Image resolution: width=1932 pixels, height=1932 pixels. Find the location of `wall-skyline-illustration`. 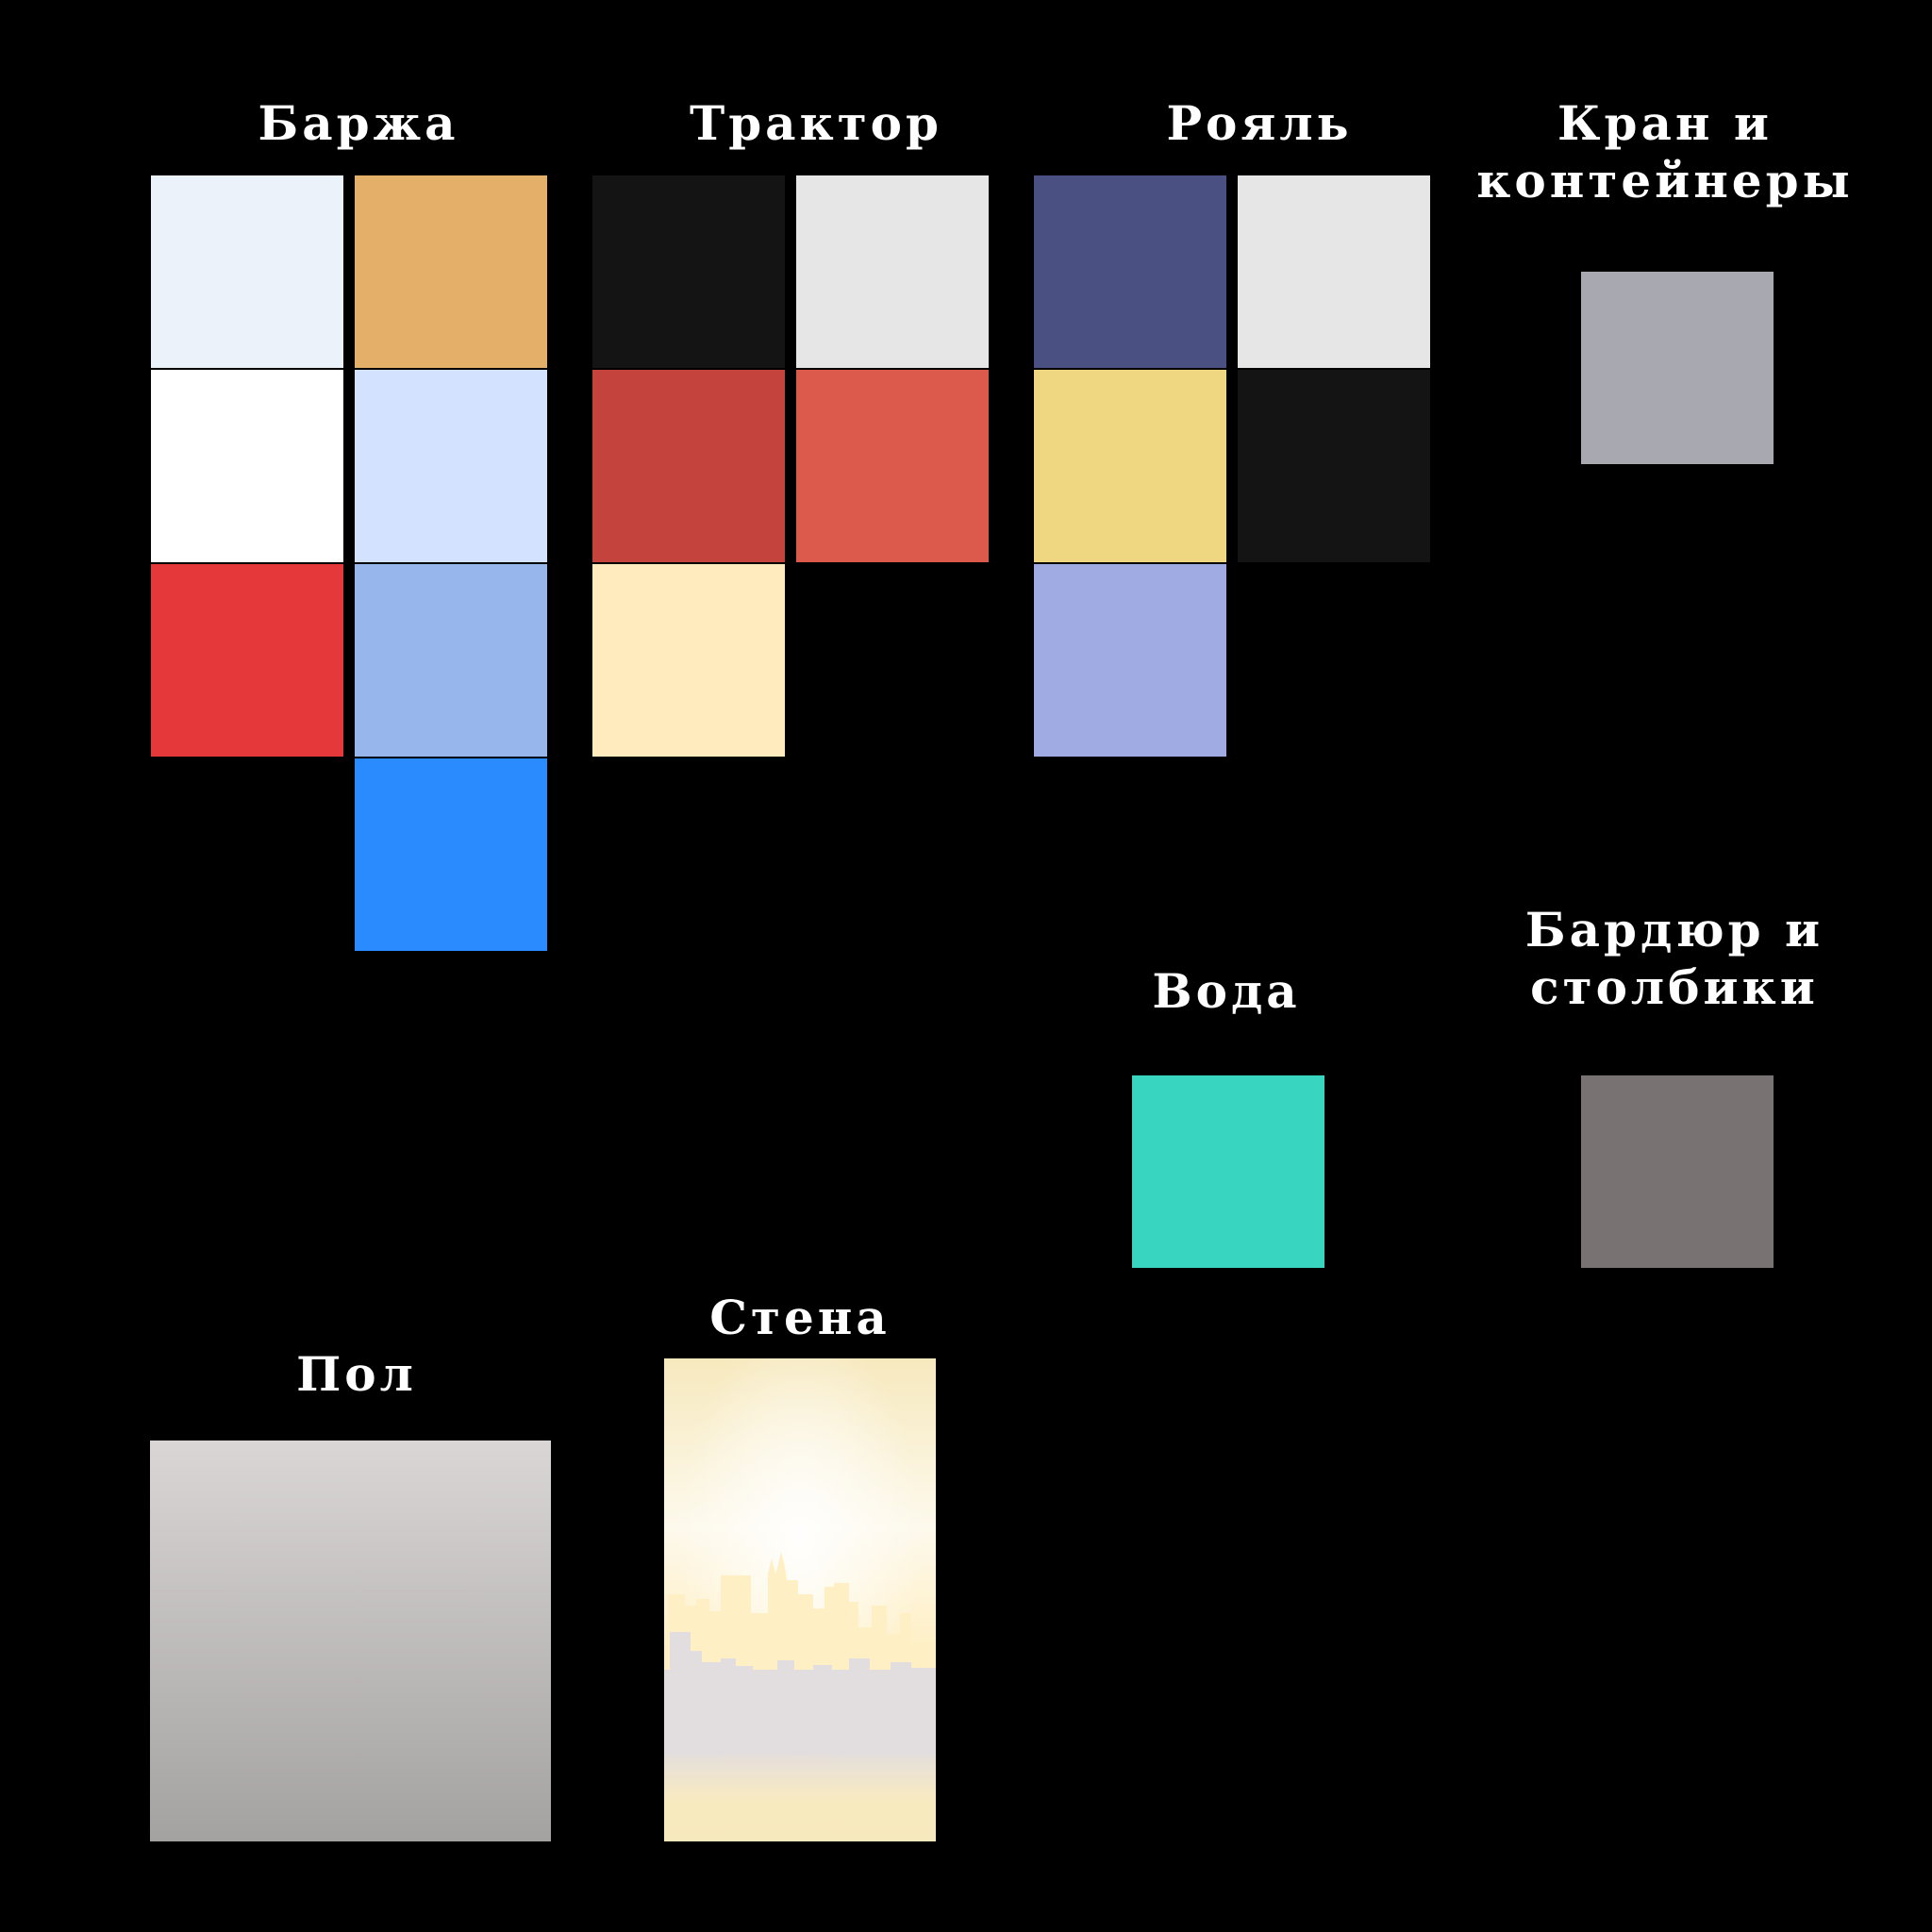

wall-skyline-illustration is located at coordinates (800, 1599).